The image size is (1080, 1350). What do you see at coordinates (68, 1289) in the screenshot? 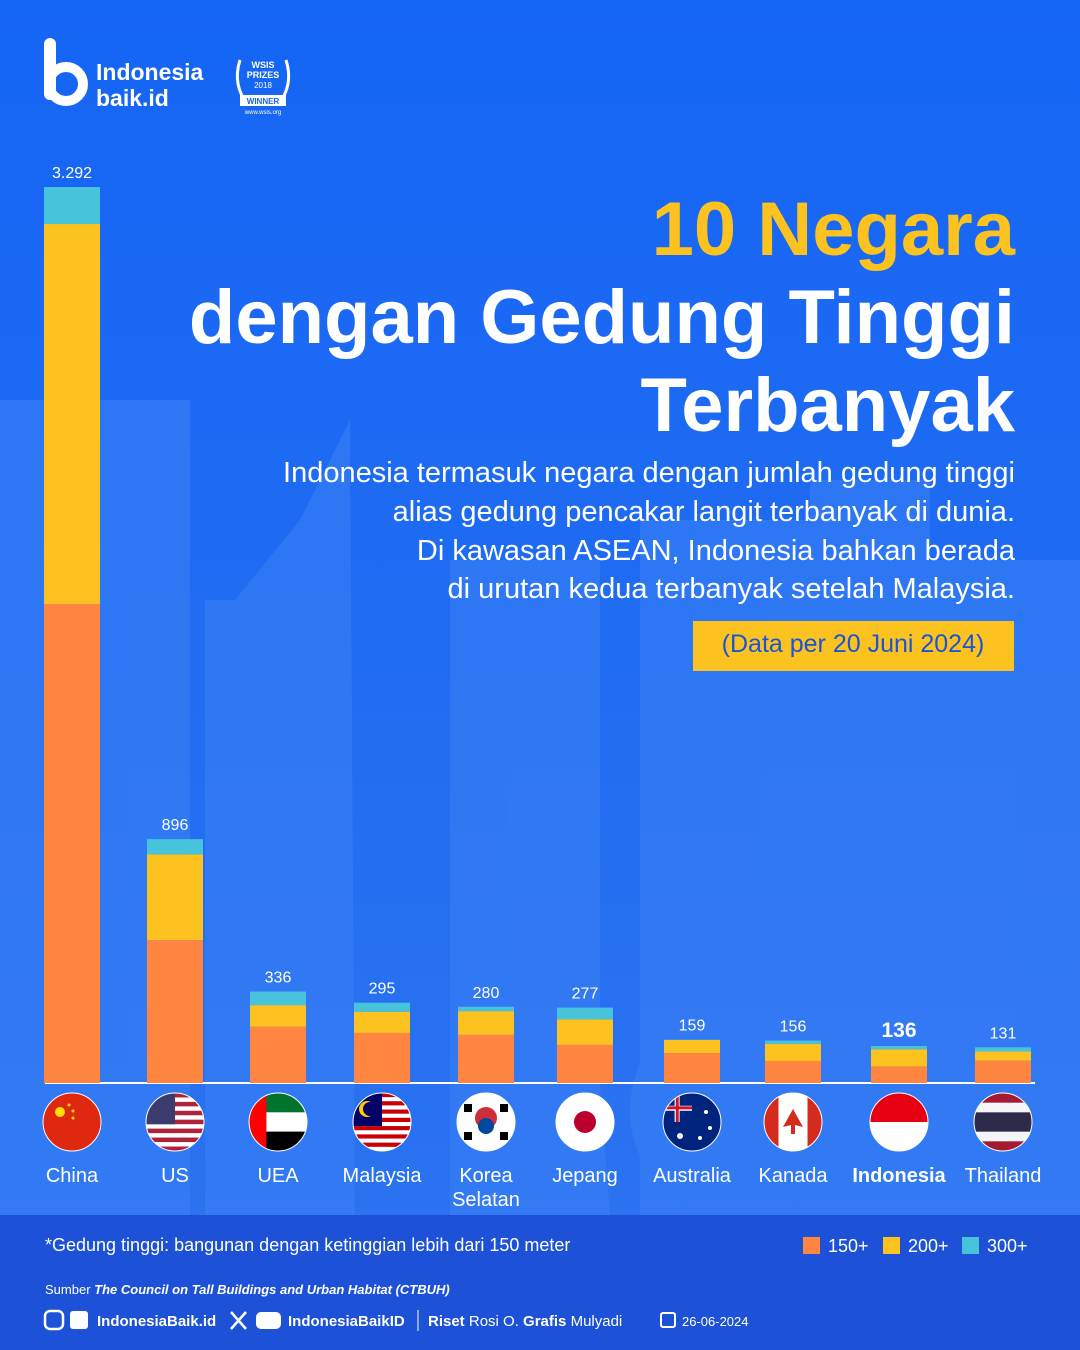
I see `source-label: Sumber` at bounding box center [68, 1289].